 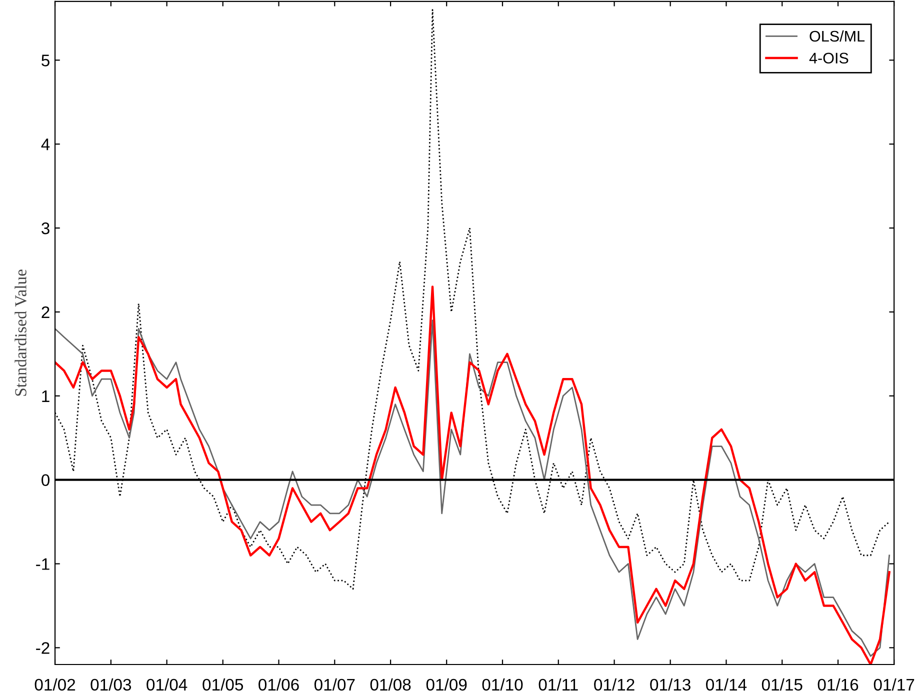 What do you see at coordinates (278, 684) in the screenshot?
I see `x-tick-label: 01/06` at bounding box center [278, 684].